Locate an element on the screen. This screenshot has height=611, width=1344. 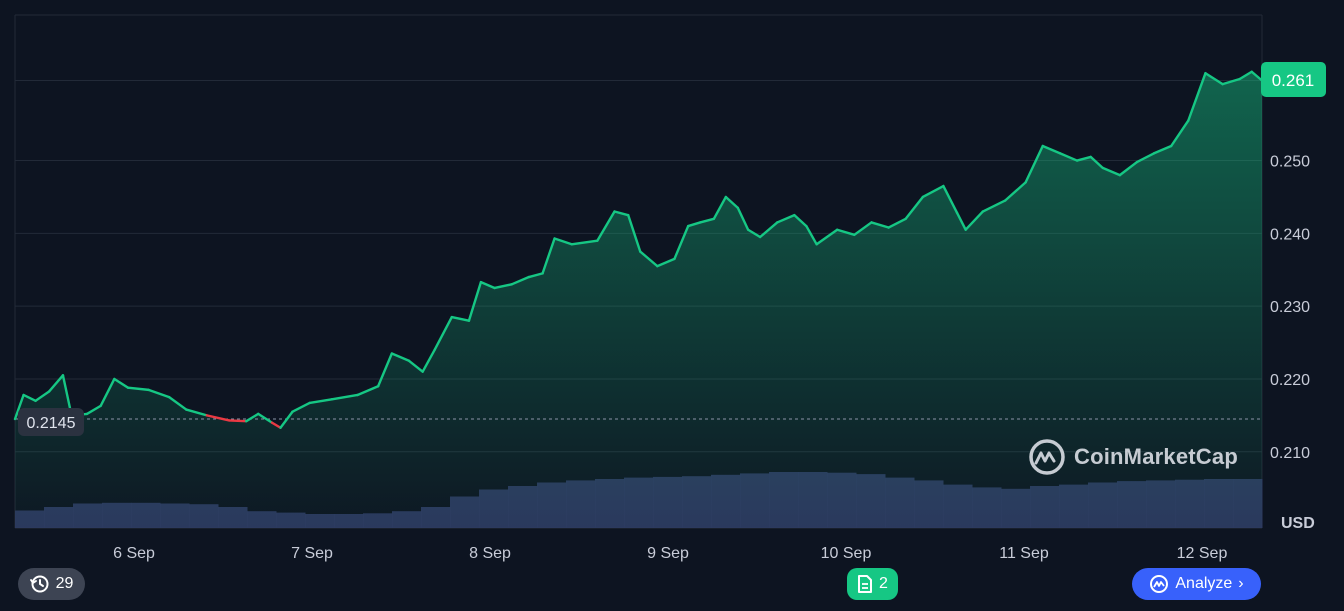
y-tick-label: 0.240 is located at coordinates (1290, 234).